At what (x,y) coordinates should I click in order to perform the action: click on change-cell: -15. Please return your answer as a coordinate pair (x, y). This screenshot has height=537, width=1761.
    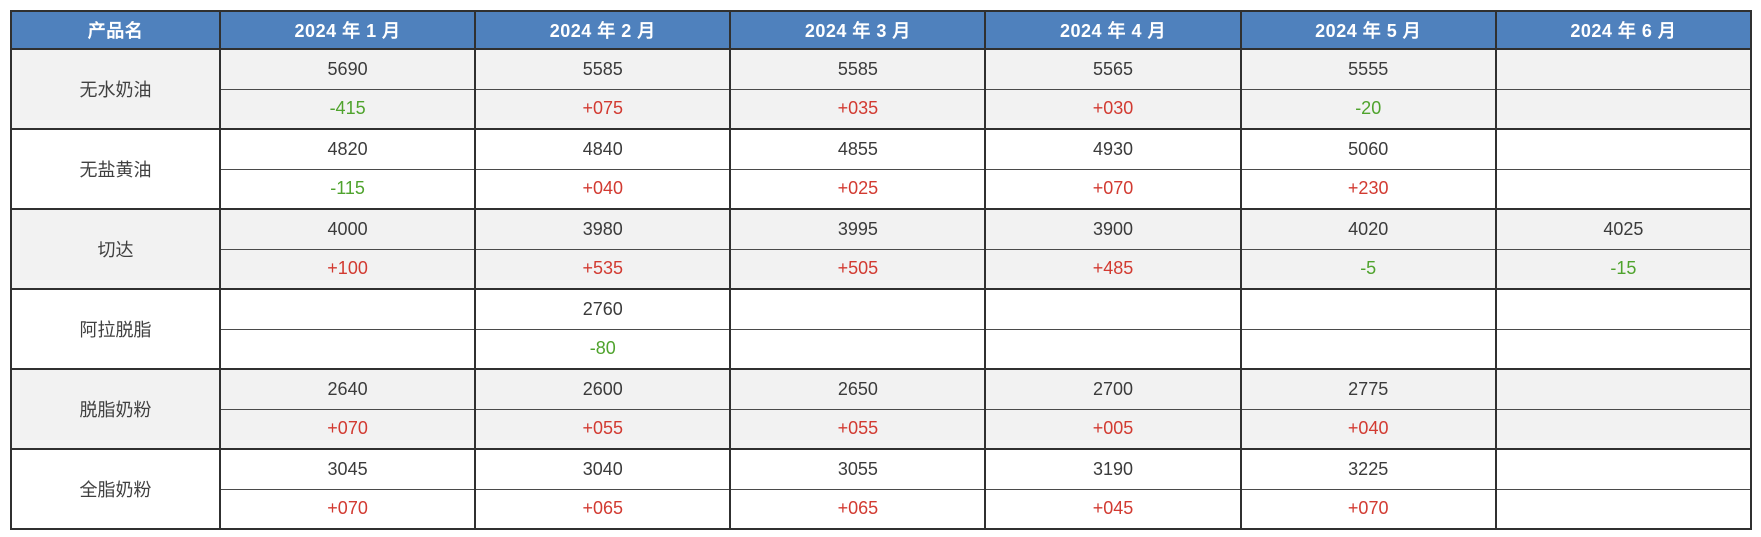
    Looking at the image, I should click on (1623, 269).